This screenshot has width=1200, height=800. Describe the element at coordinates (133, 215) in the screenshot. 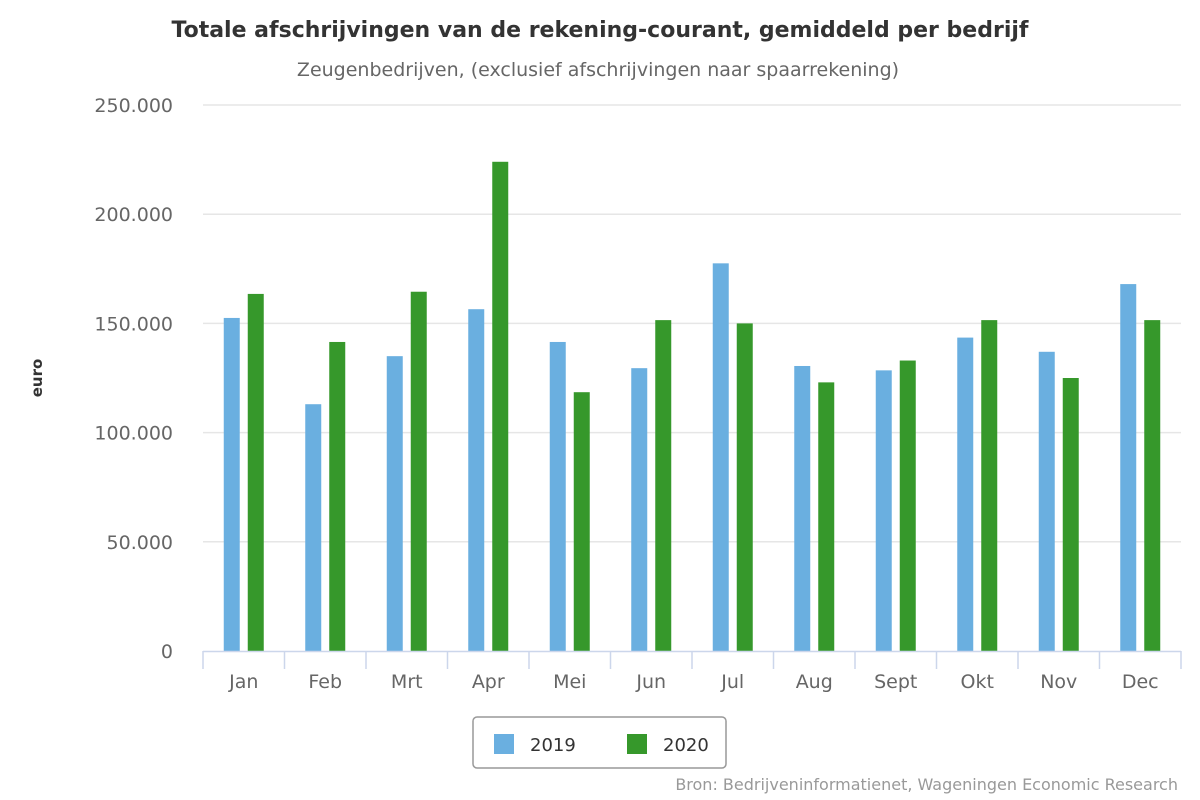

I see `y-tick-label: 200.000` at that location.